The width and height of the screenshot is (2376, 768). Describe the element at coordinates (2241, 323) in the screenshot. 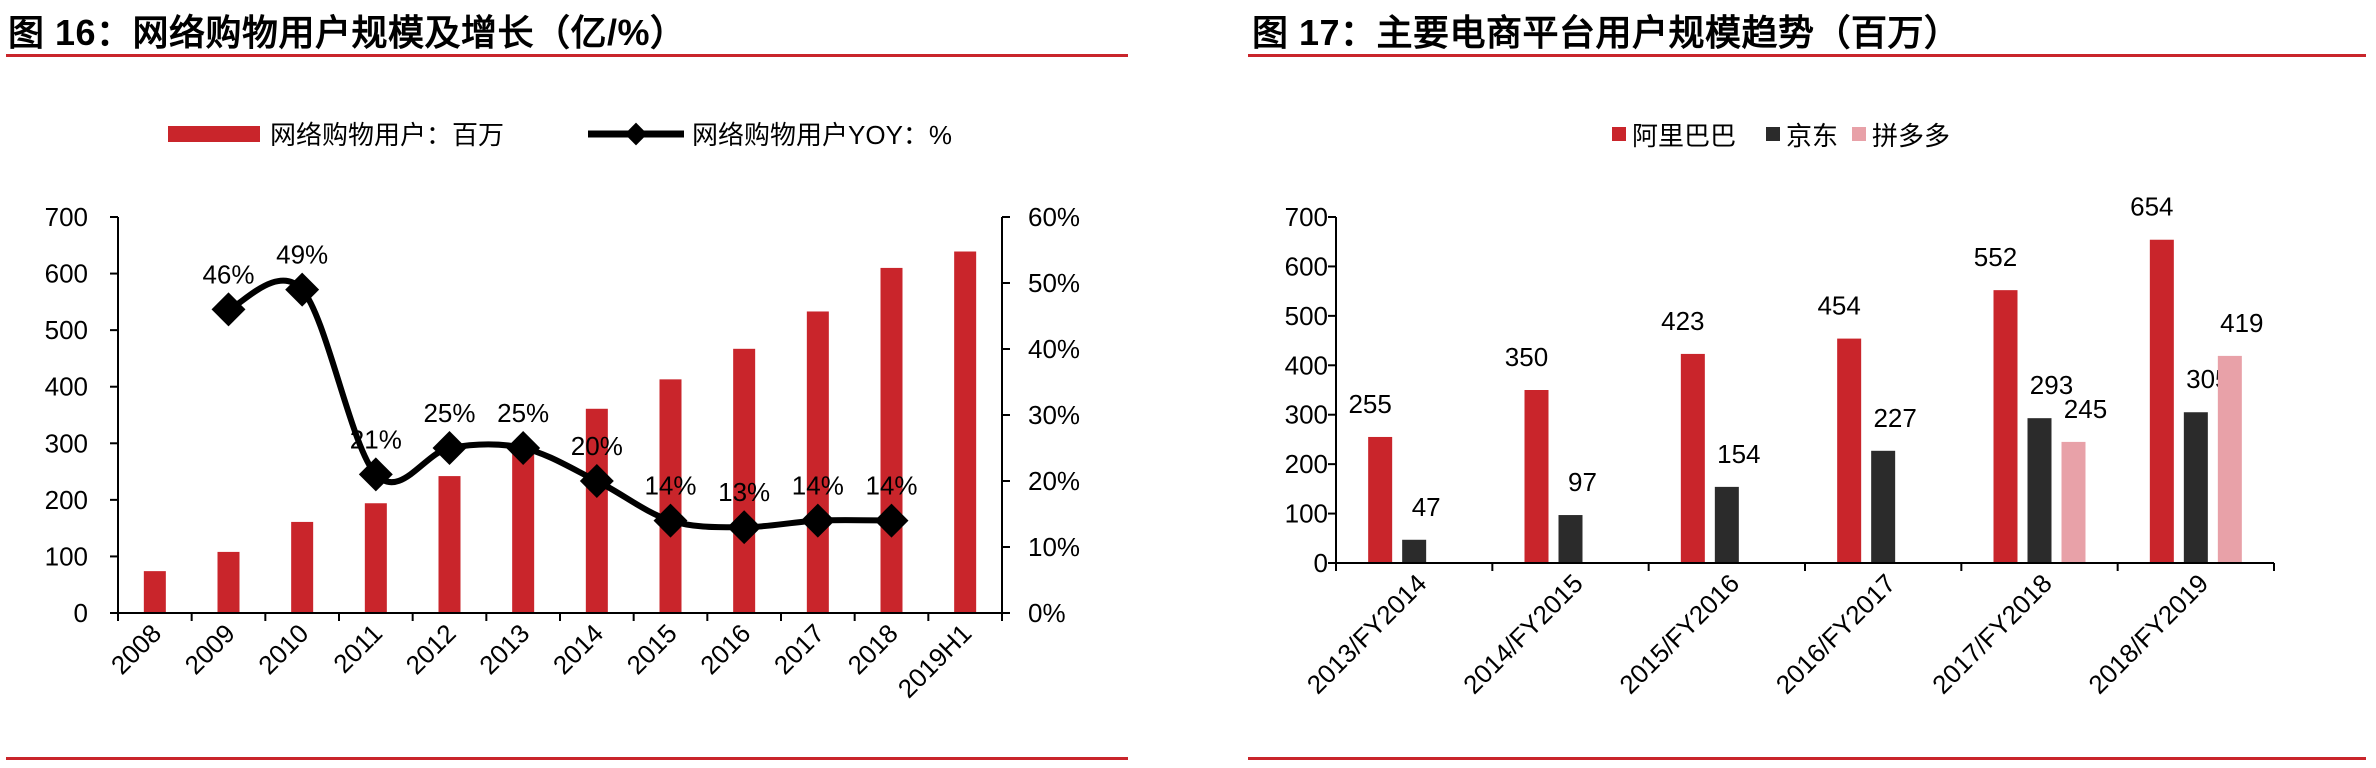

I see `platform-data-label: 419` at that location.